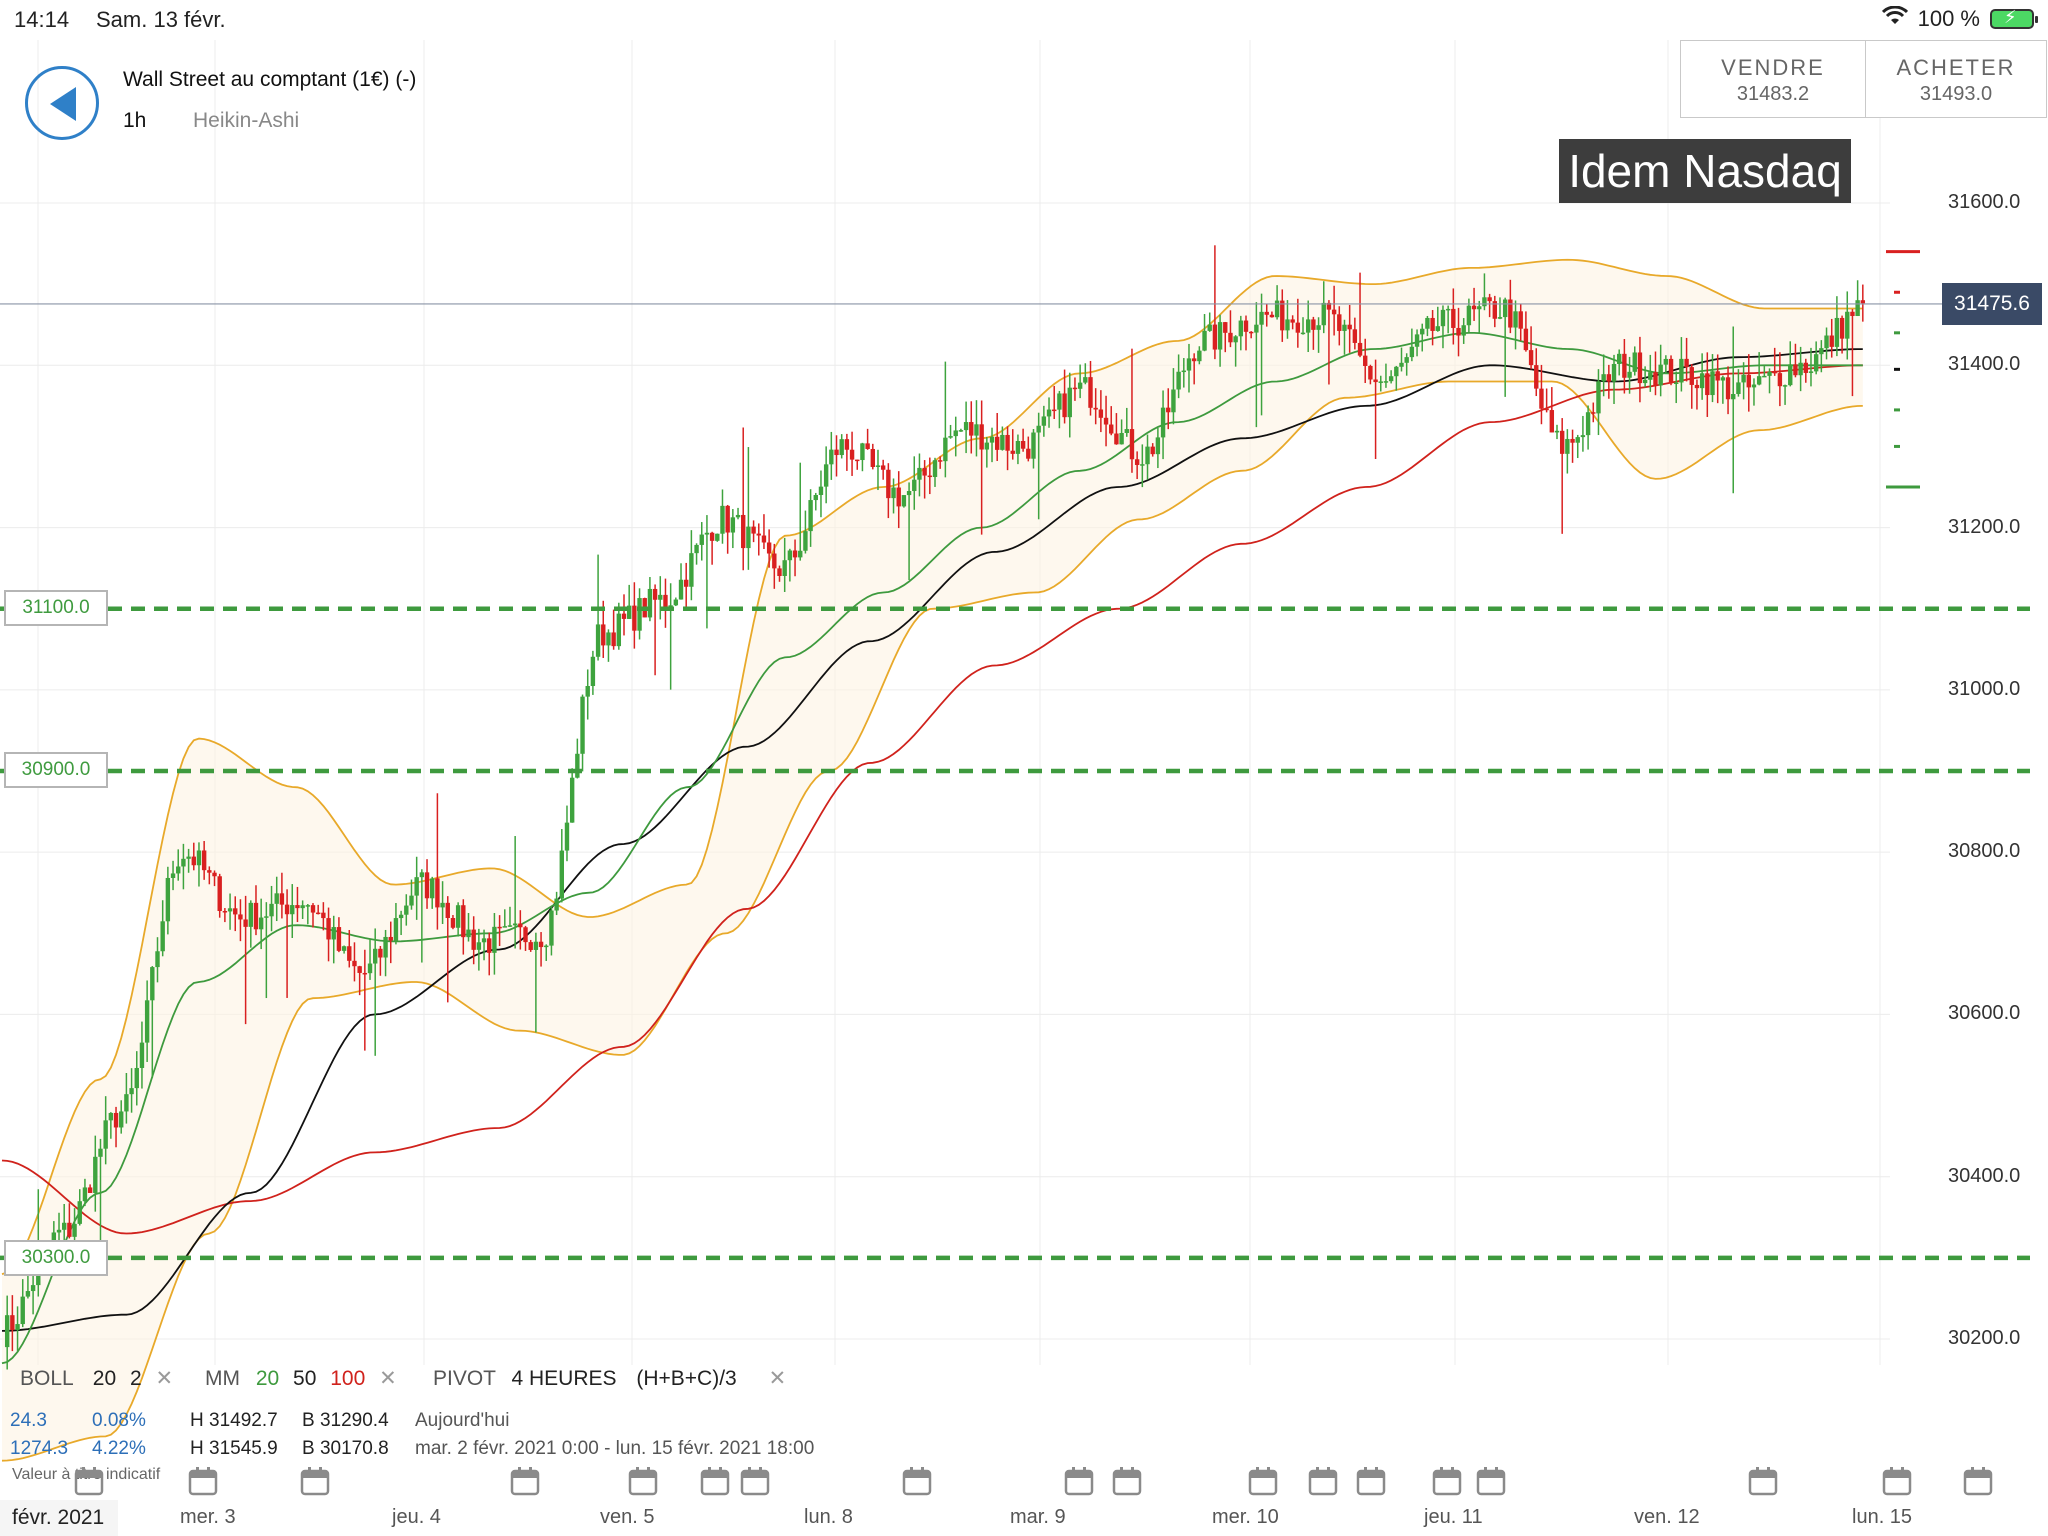 This screenshot has width=2048, height=1536. What do you see at coordinates (1956, 67) in the screenshot?
I see `buy-label: ACHETER` at bounding box center [1956, 67].